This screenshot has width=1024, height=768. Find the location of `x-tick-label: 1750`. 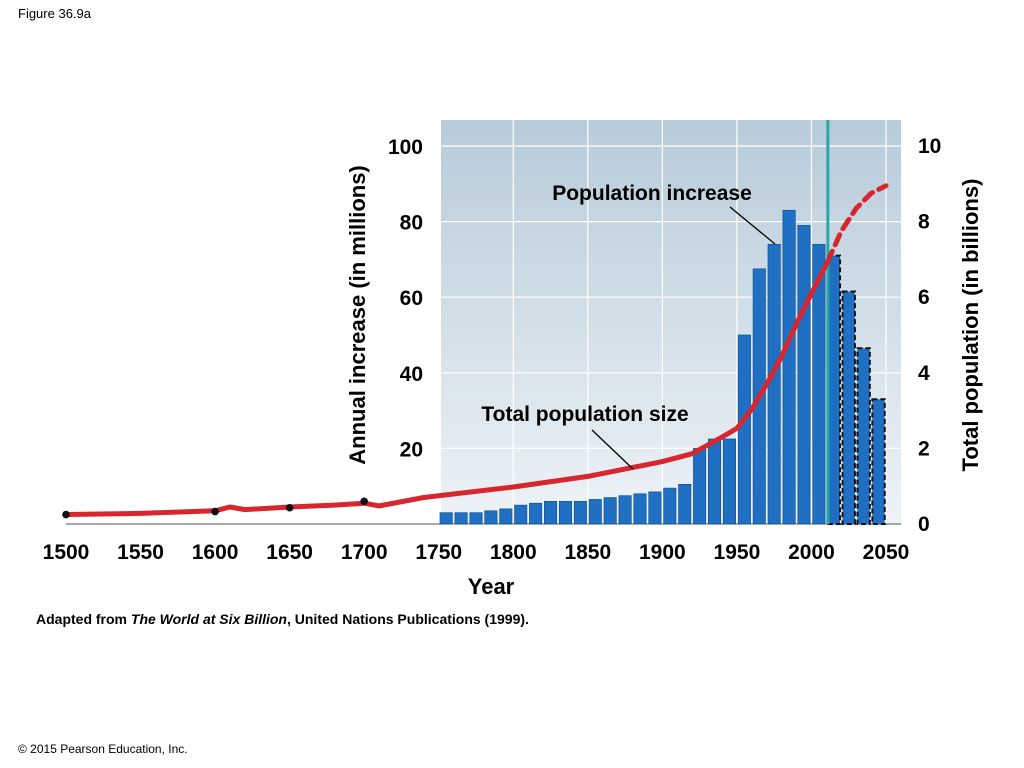

x-tick-label: 1750 is located at coordinates (438, 552).